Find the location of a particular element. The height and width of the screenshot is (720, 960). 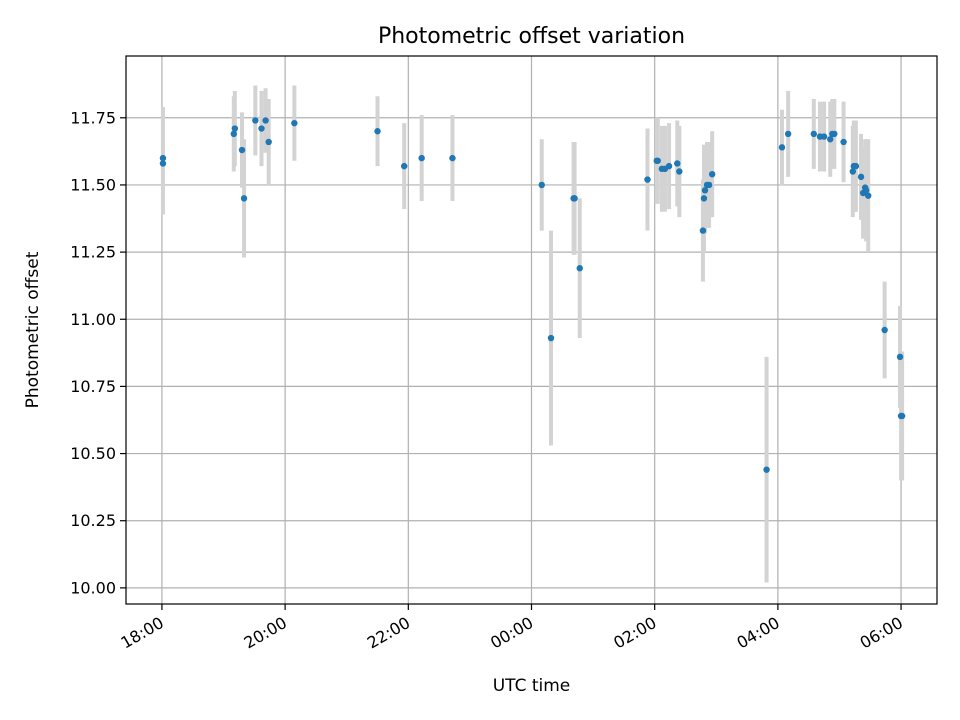

y-tick-label: 10.00 is located at coordinates (93, 587).